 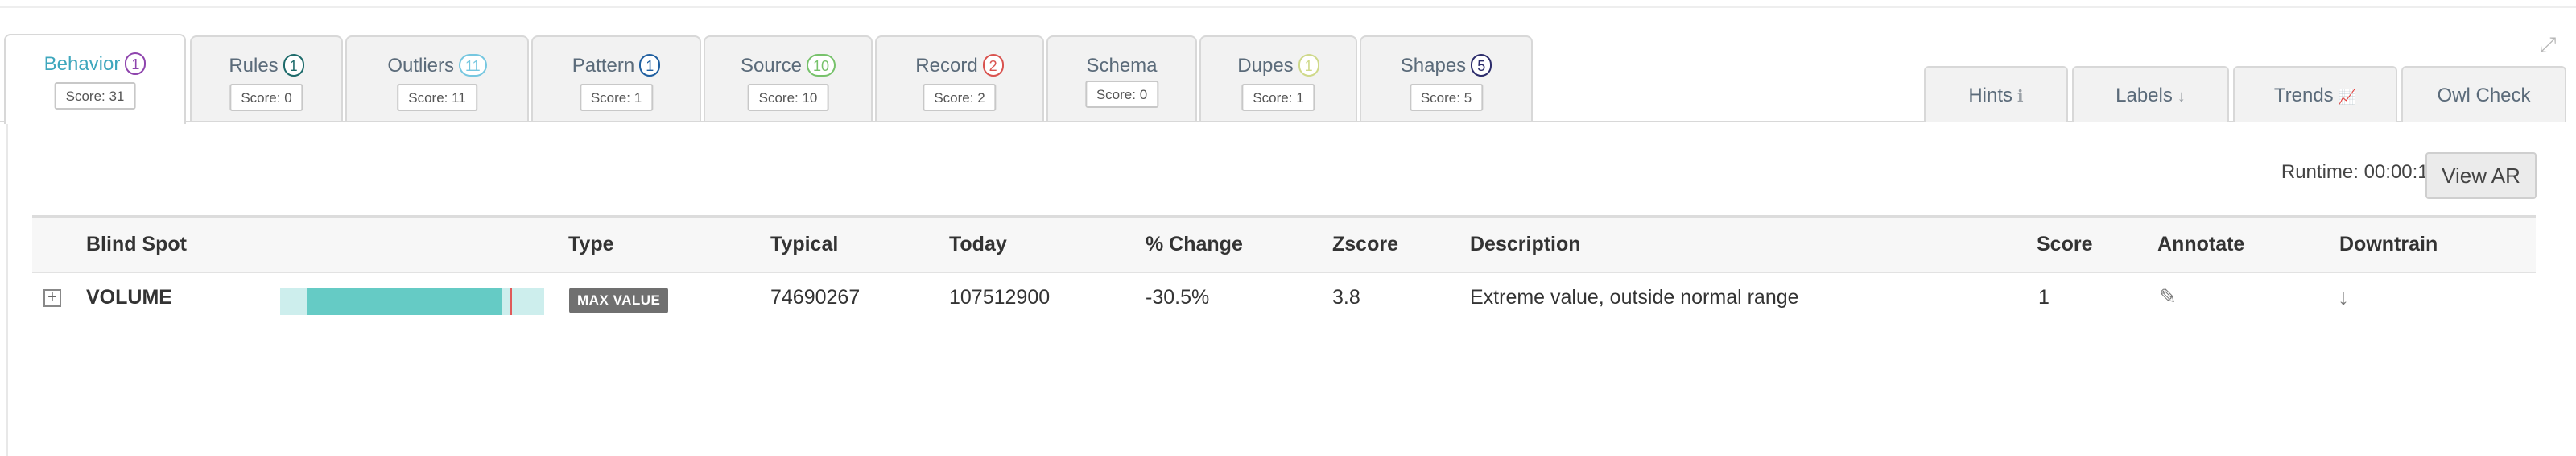 What do you see at coordinates (2201, 244) in the screenshot?
I see `header-annotate: Annotate` at bounding box center [2201, 244].